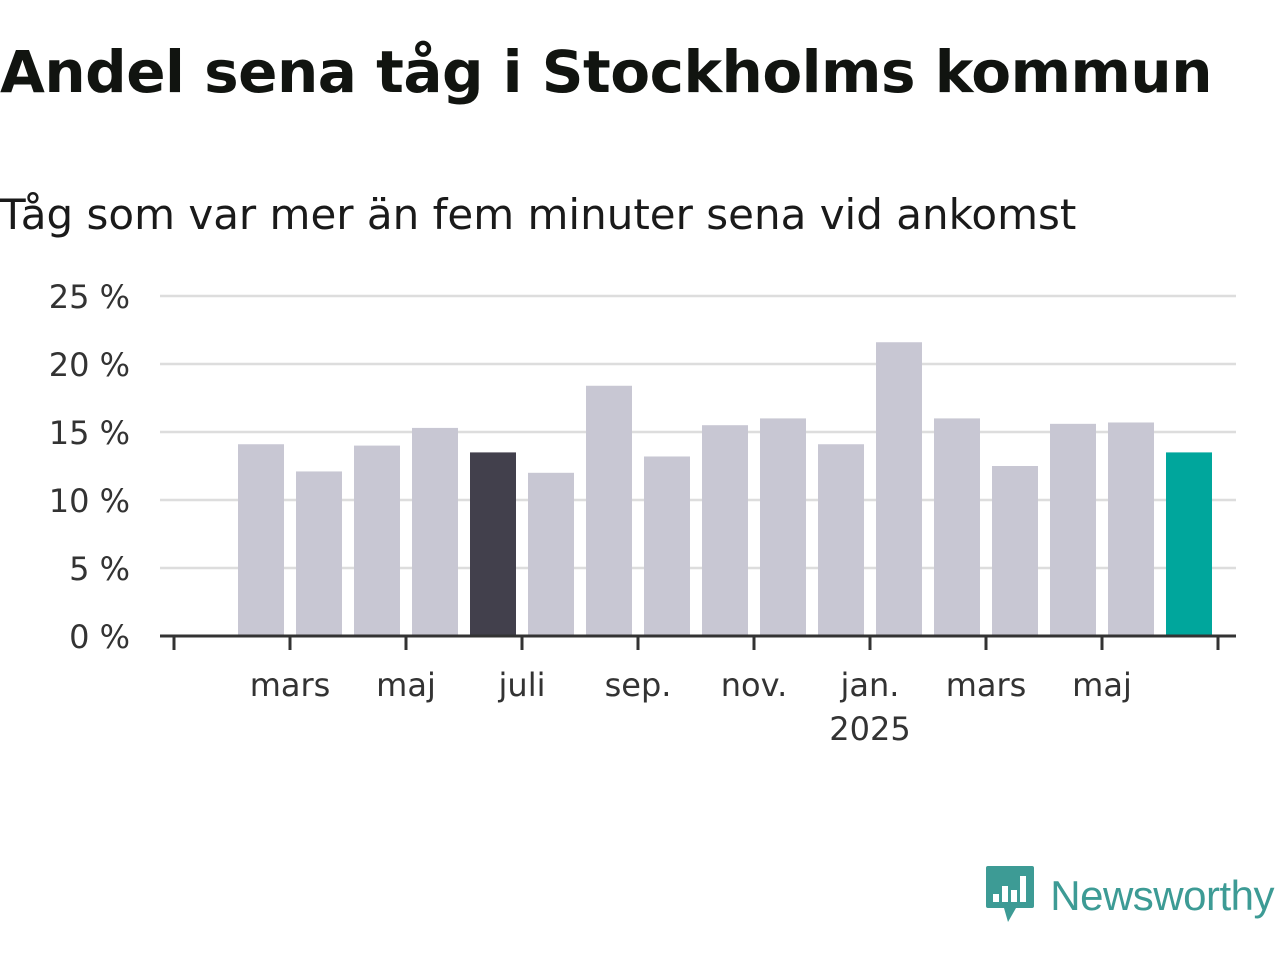 The image size is (1280, 960). Describe the element at coordinates (1162, 895) in the screenshot. I see `brand-name: Newsworthy` at that location.